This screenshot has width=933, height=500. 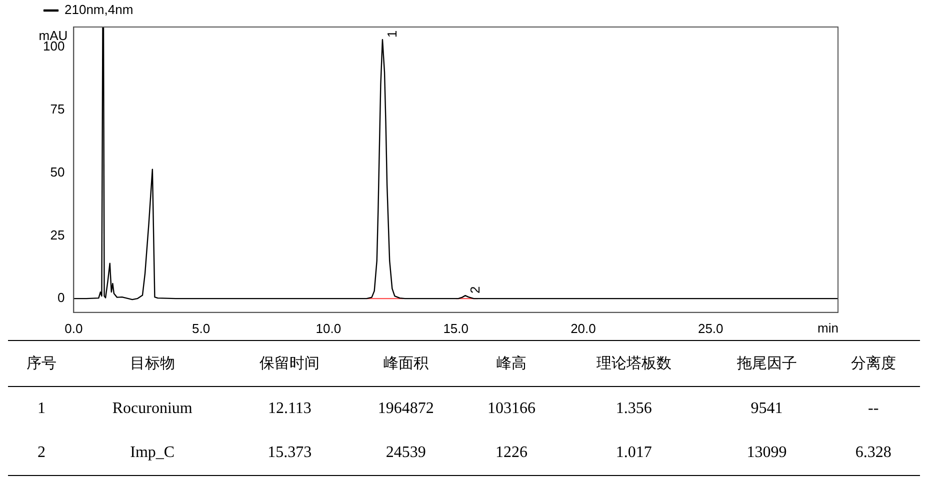 I want to click on text: 峰面积, so click(x=406, y=363).